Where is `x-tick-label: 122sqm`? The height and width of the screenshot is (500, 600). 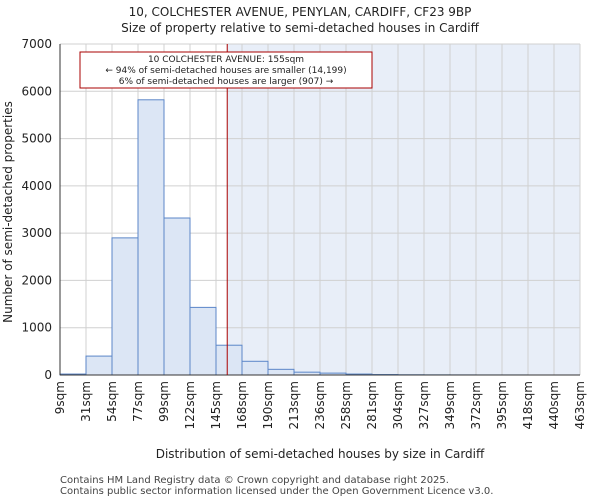 x-tick-label: 122sqm is located at coordinates (190, 405).